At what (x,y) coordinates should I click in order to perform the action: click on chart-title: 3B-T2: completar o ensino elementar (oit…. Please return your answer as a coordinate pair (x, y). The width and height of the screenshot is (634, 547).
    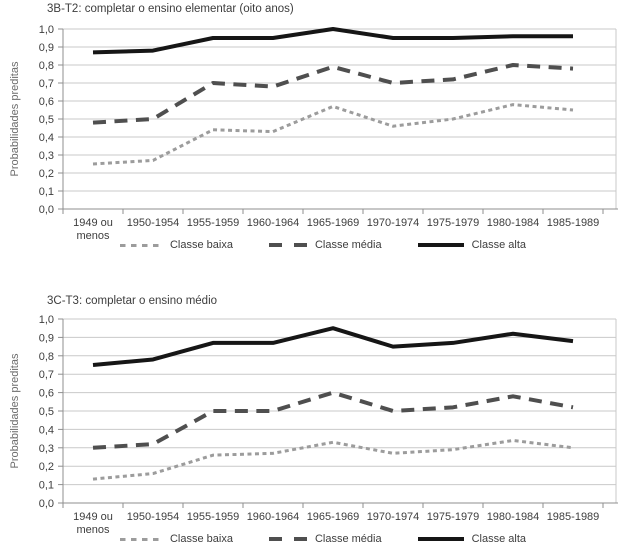
    Looking at the image, I should click on (170, 9).